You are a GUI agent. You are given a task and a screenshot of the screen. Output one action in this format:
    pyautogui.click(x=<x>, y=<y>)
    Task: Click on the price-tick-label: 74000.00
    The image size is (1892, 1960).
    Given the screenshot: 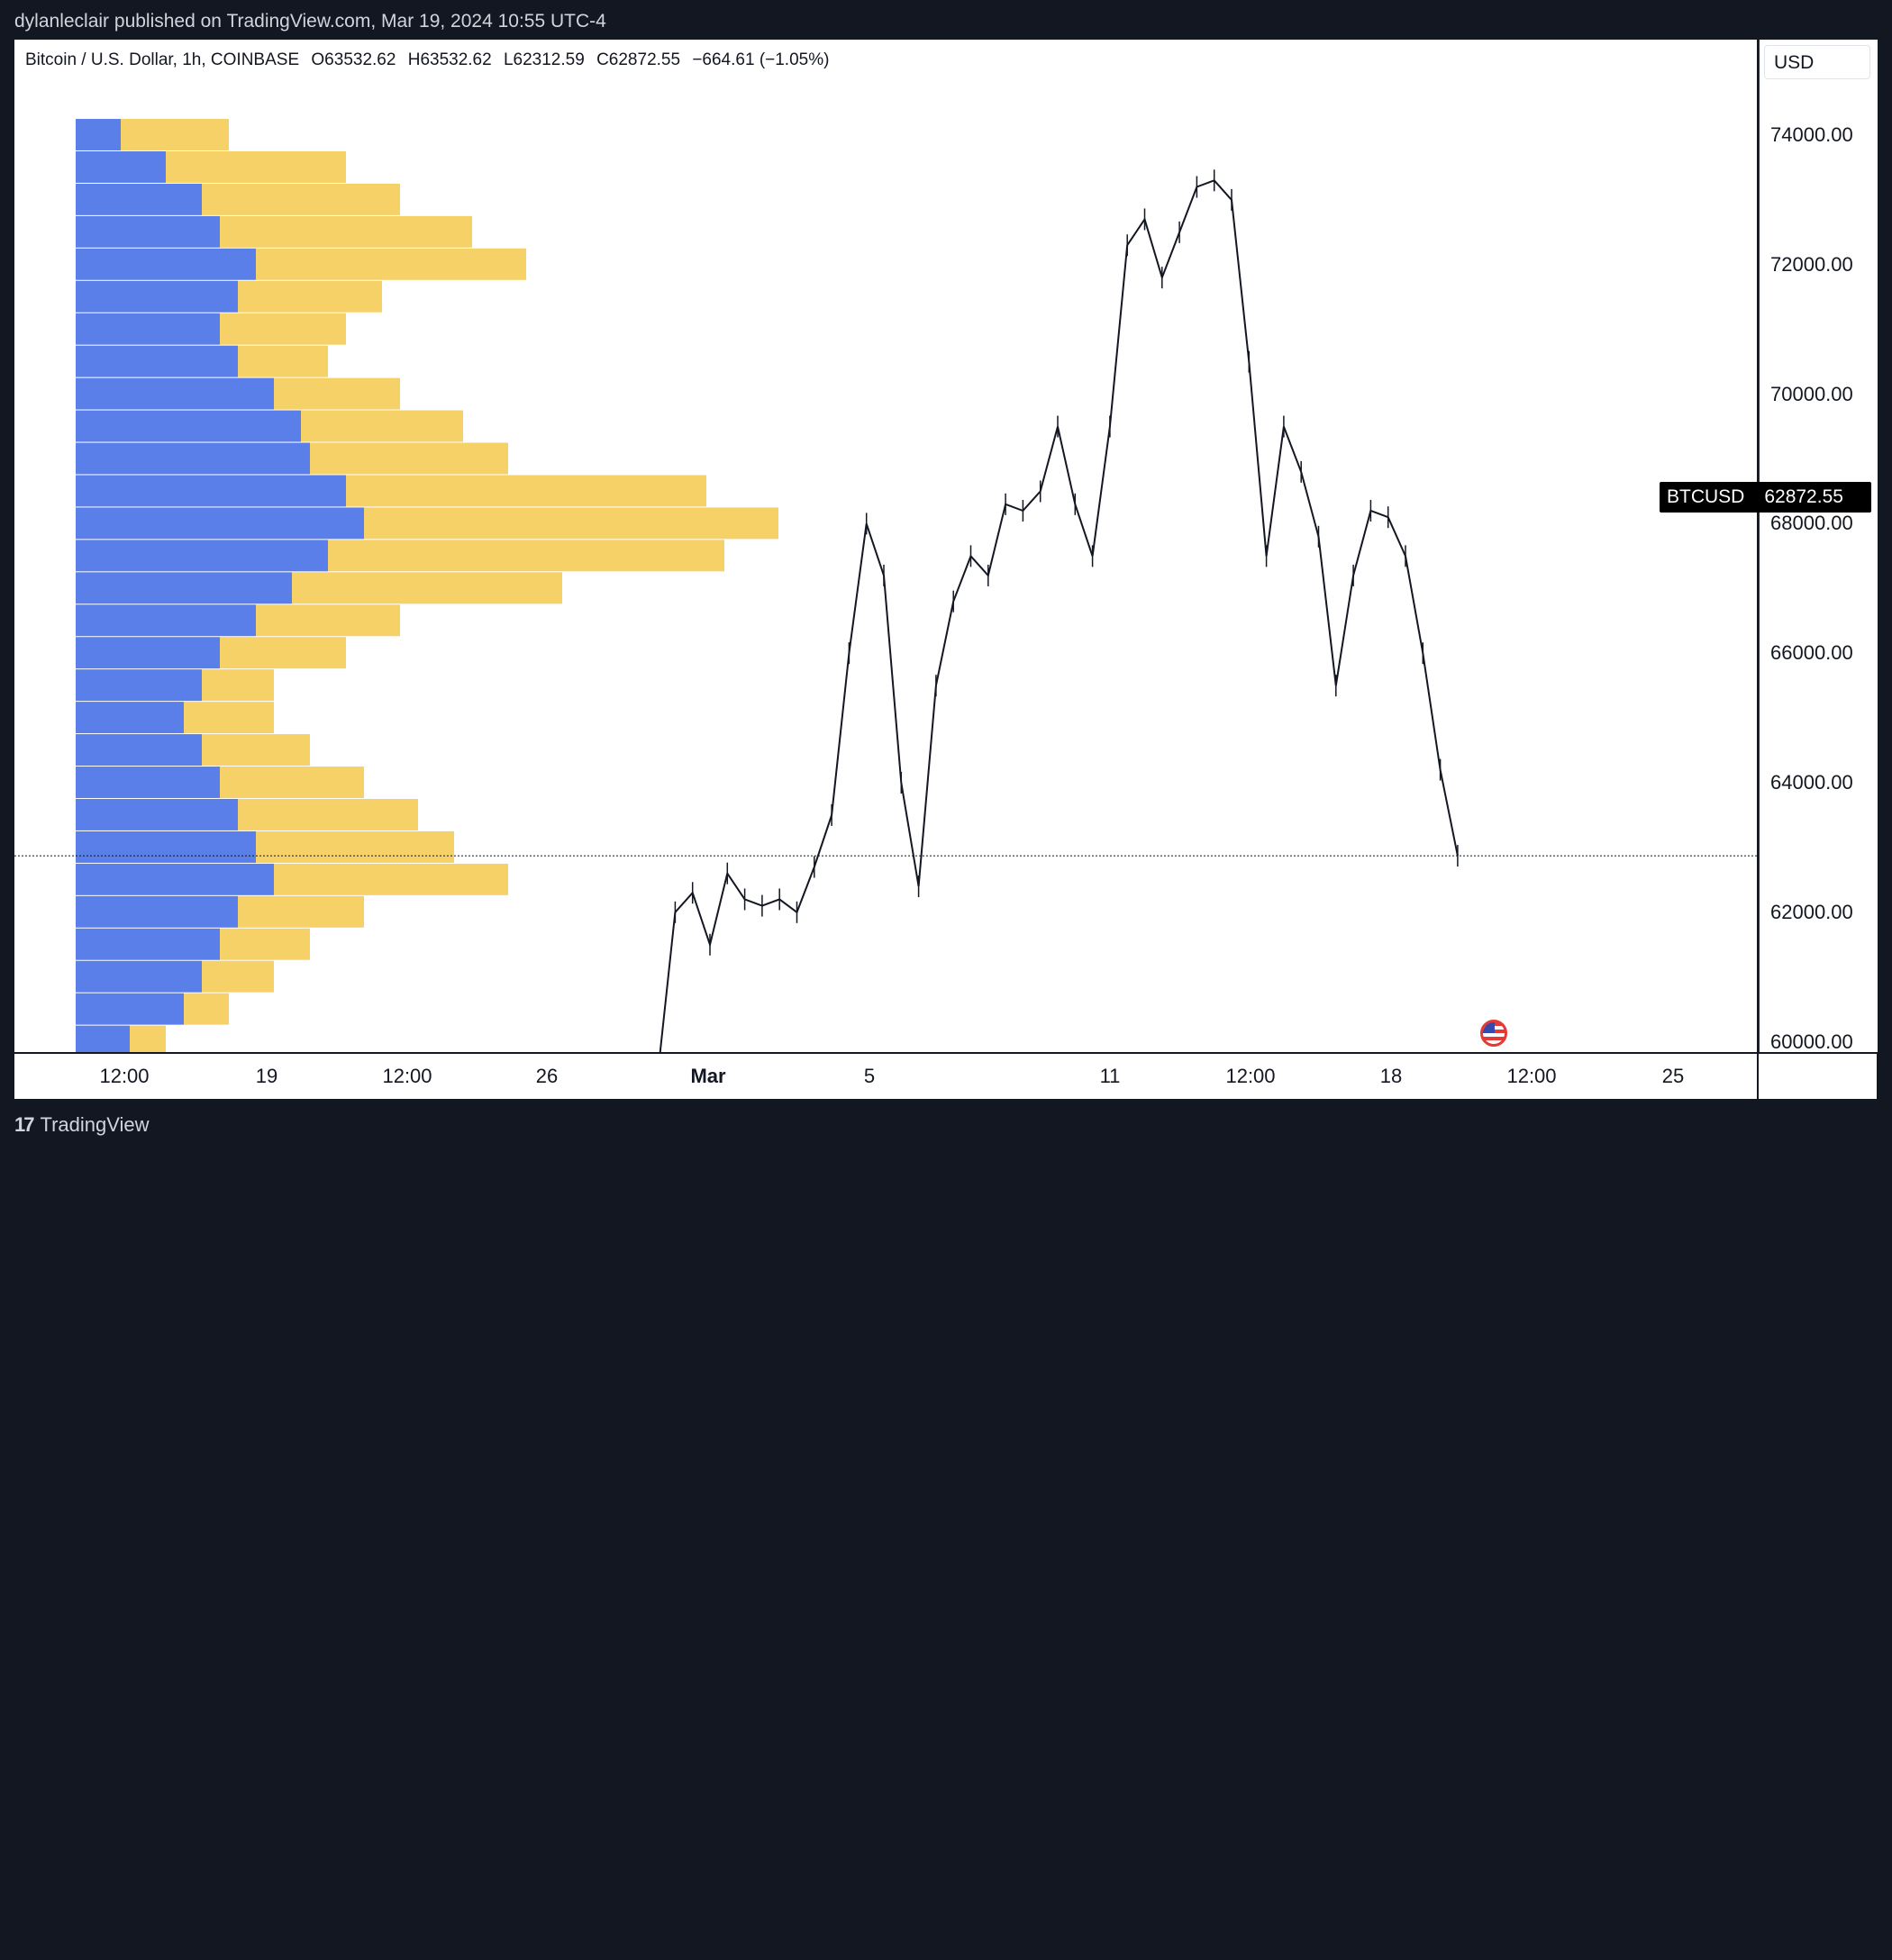 What is the action you would take?
    pyautogui.click(x=1811, y=134)
    